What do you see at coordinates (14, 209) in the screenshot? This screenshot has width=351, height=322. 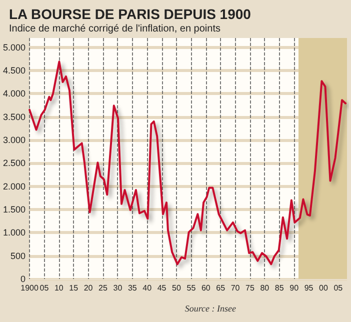 I see `y-tick-label: 1.500` at bounding box center [14, 209].